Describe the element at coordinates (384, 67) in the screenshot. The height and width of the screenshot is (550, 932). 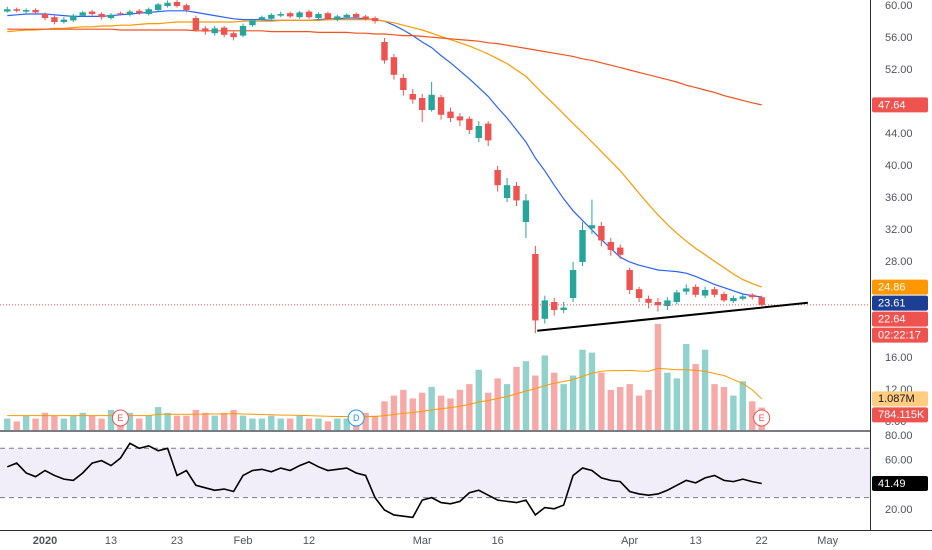
I see `moving-average-line` at that location.